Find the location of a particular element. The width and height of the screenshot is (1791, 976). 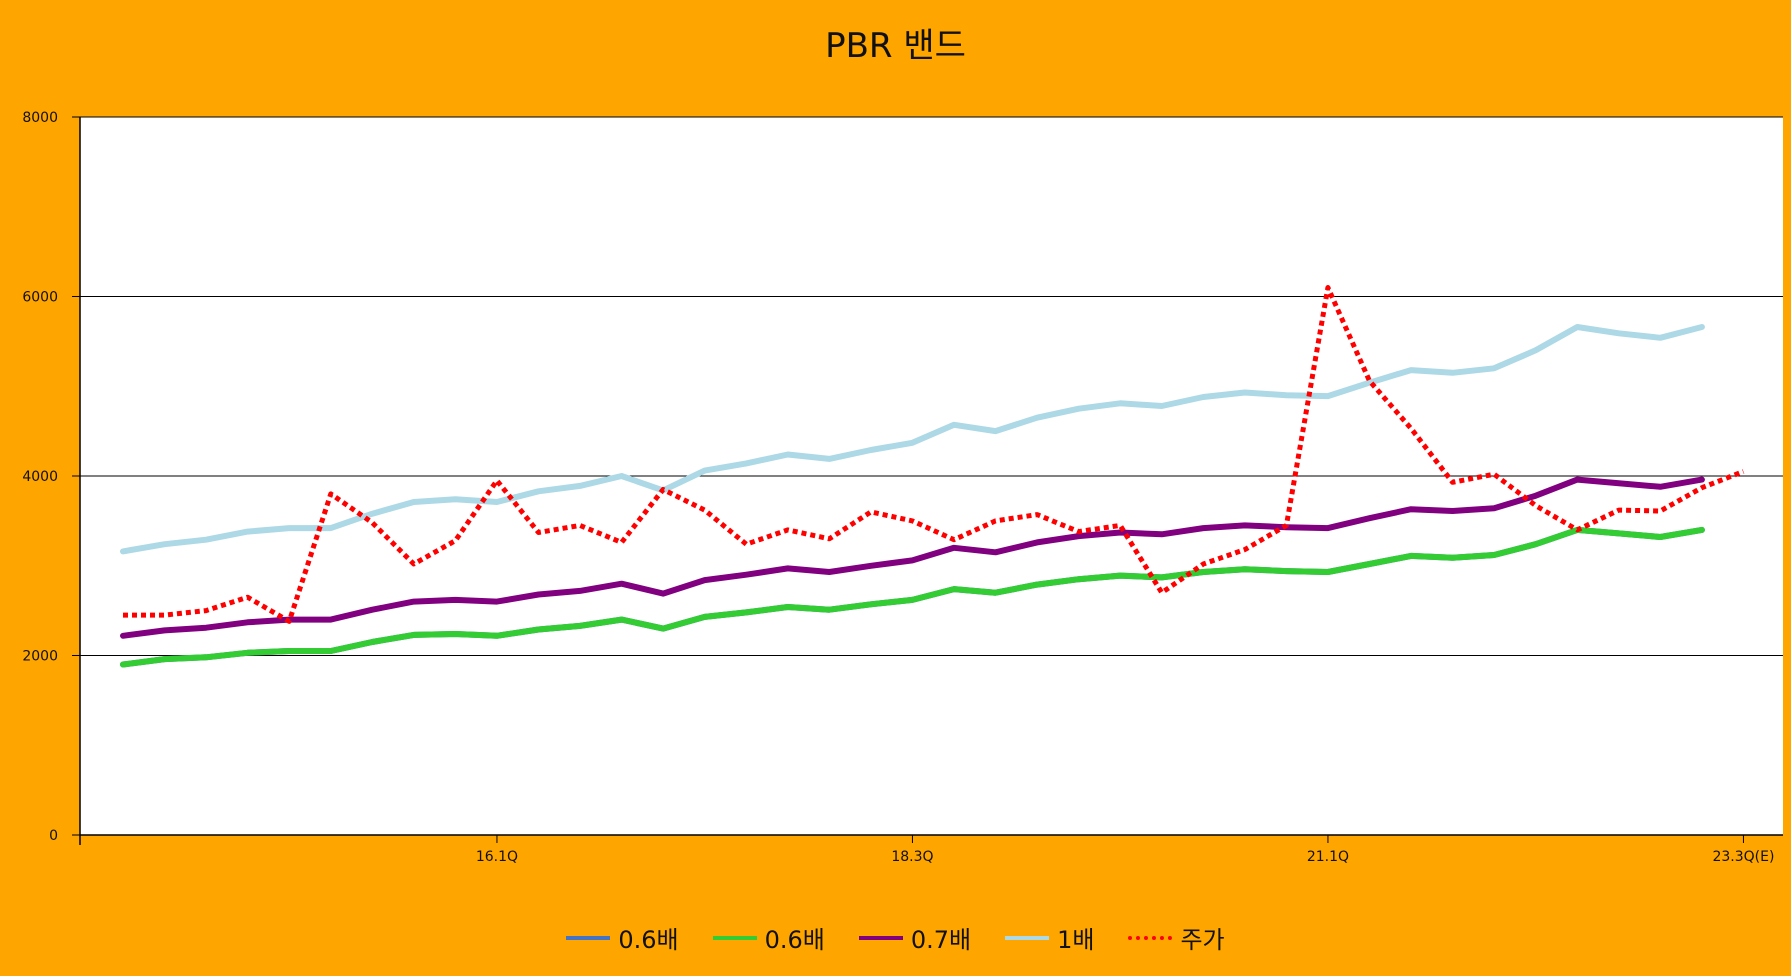

x-tick-label: 18.3Q is located at coordinates (912, 857).